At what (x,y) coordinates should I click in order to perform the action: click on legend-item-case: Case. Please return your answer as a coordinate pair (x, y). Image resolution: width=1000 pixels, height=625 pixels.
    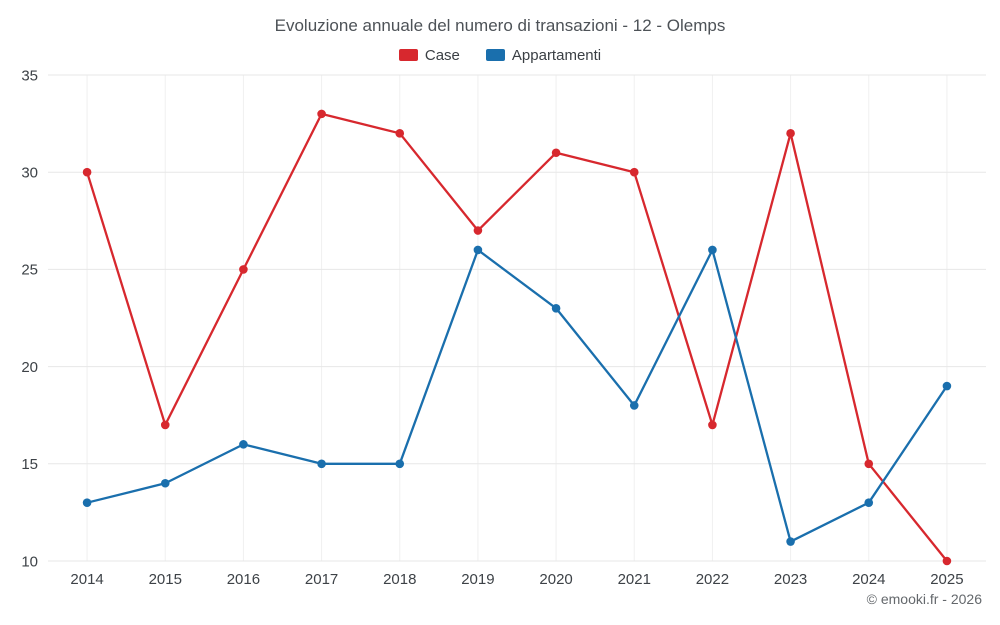
    Looking at the image, I should click on (429, 55).